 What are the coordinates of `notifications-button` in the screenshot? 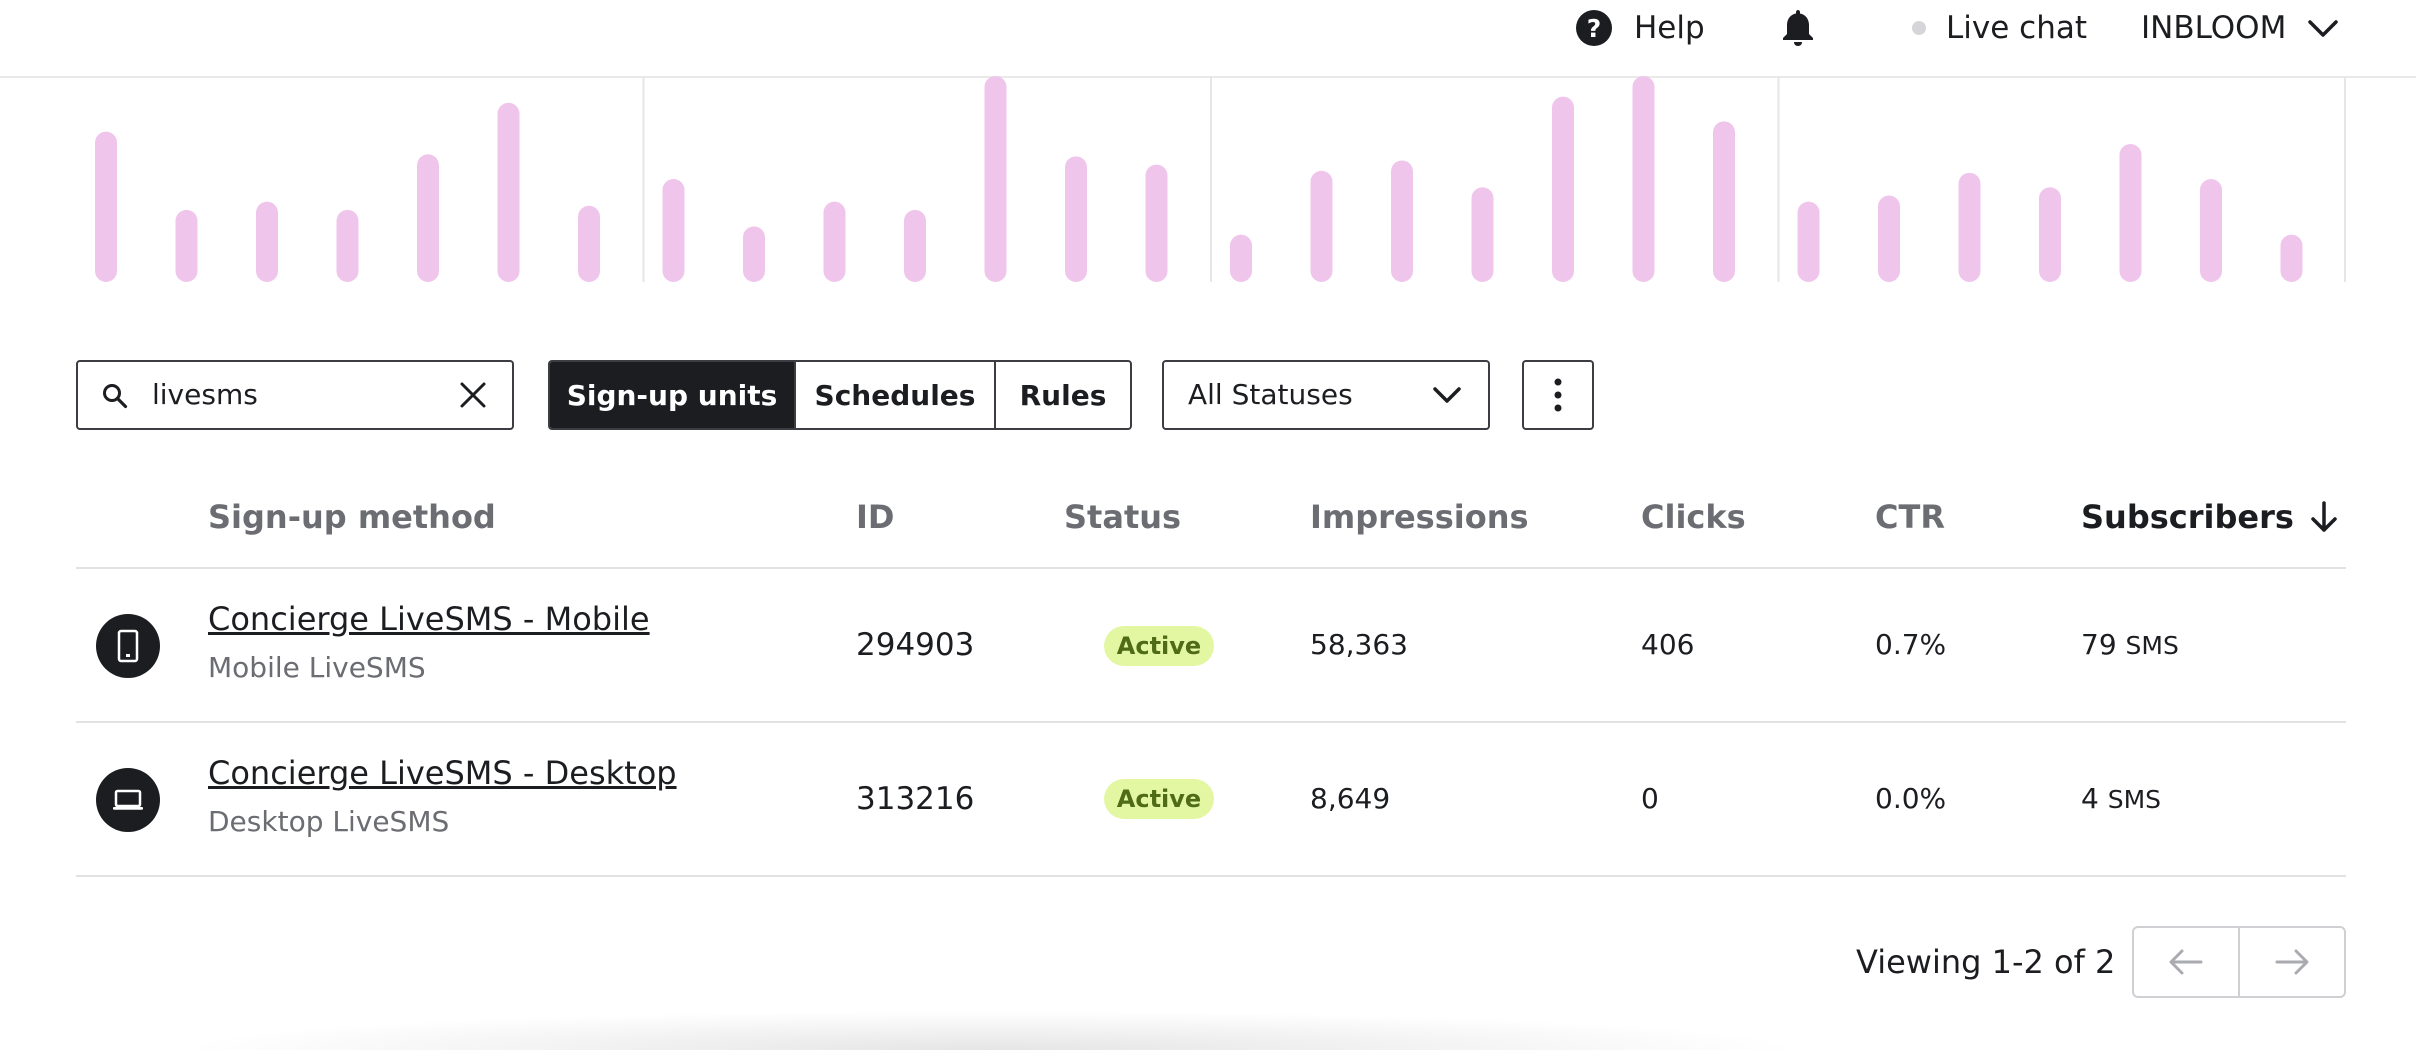 It's located at (1798, 28).